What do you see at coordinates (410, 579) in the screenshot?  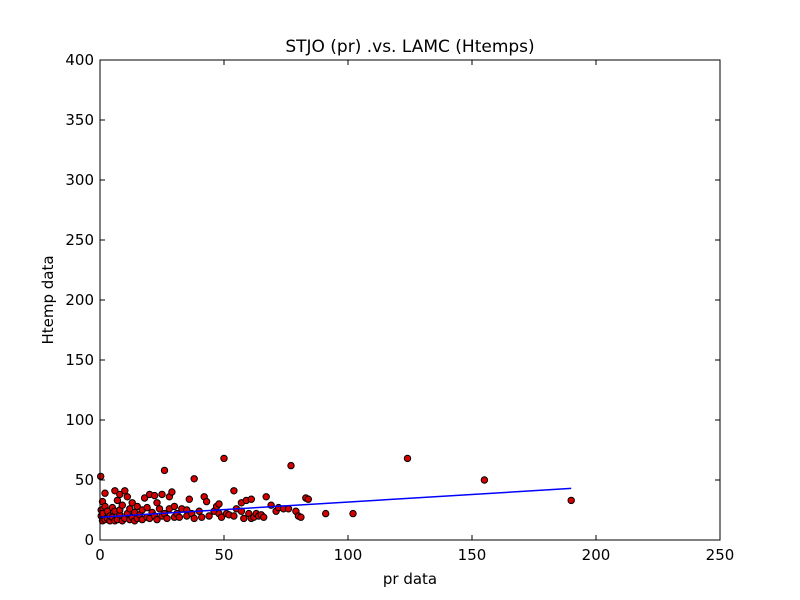 I see `x-axis-label: pr data` at bounding box center [410, 579].